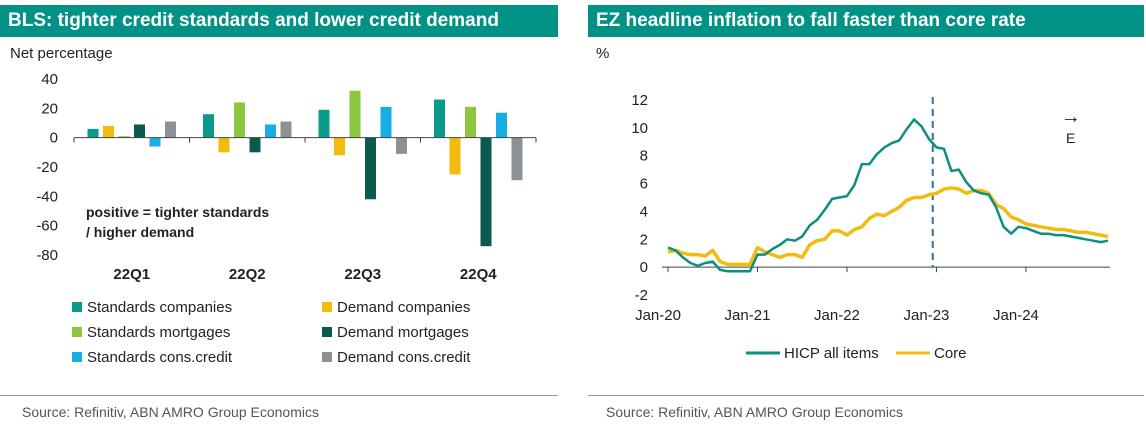 This screenshot has width=1146, height=429. What do you see at coordinates (49, 79) in the screenshot?
I see `y-tick-label: 40` at bounding box center [49, 79].